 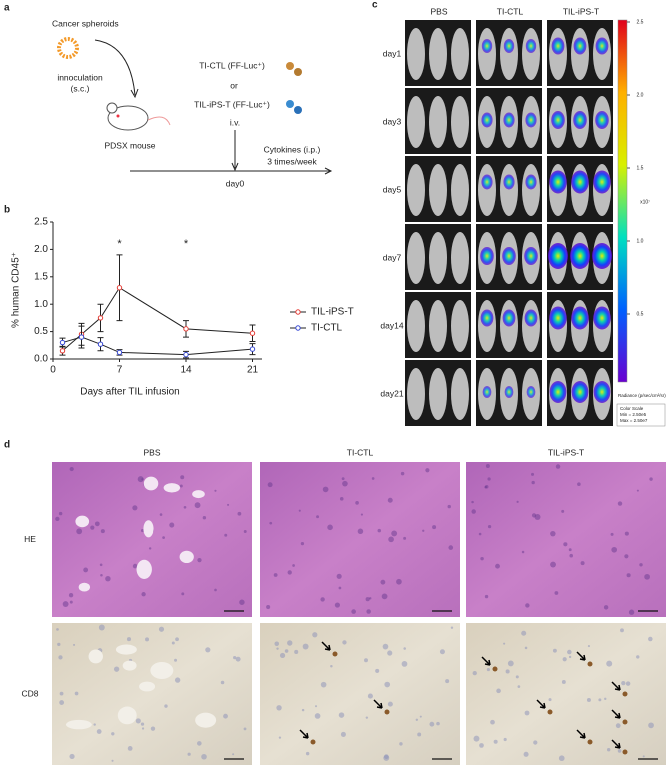 I want to click on label: day0, so click(x=235, y=183).